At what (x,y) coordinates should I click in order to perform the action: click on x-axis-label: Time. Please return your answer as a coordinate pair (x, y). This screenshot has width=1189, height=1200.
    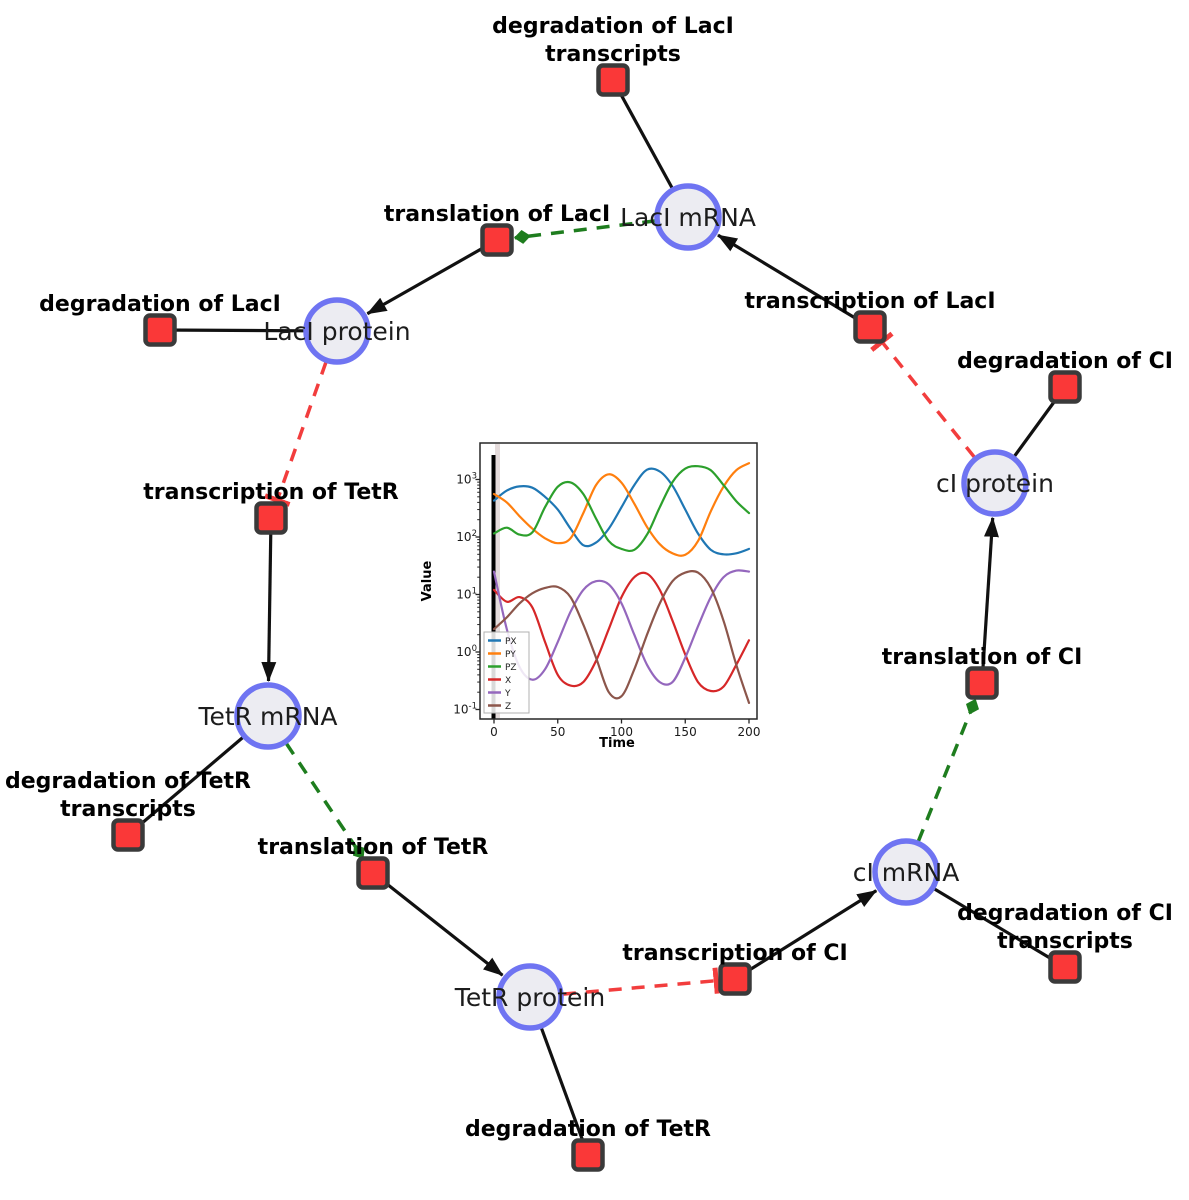
    Looking at the image, I should click on (617, 743).